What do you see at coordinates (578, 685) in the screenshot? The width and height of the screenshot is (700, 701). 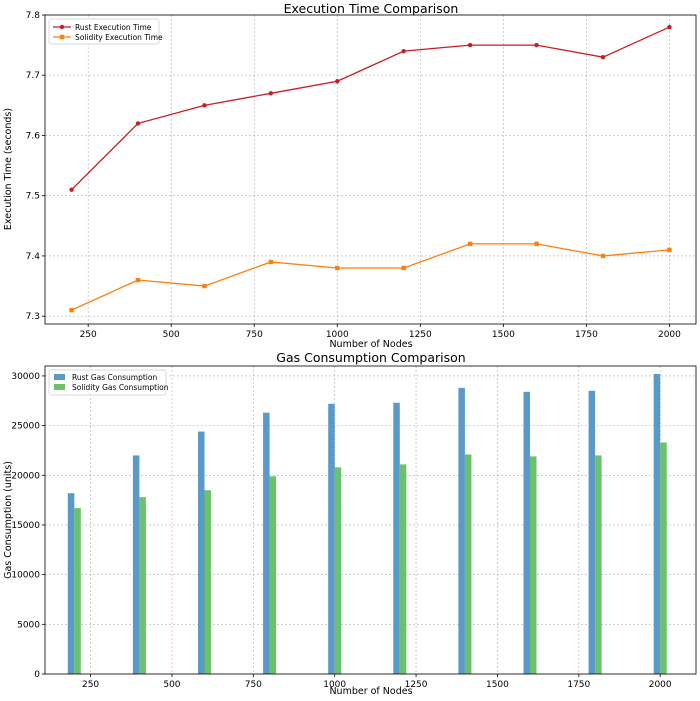 I see `chart2-x-tick-label: 1750` at bounding box center [578, 685].